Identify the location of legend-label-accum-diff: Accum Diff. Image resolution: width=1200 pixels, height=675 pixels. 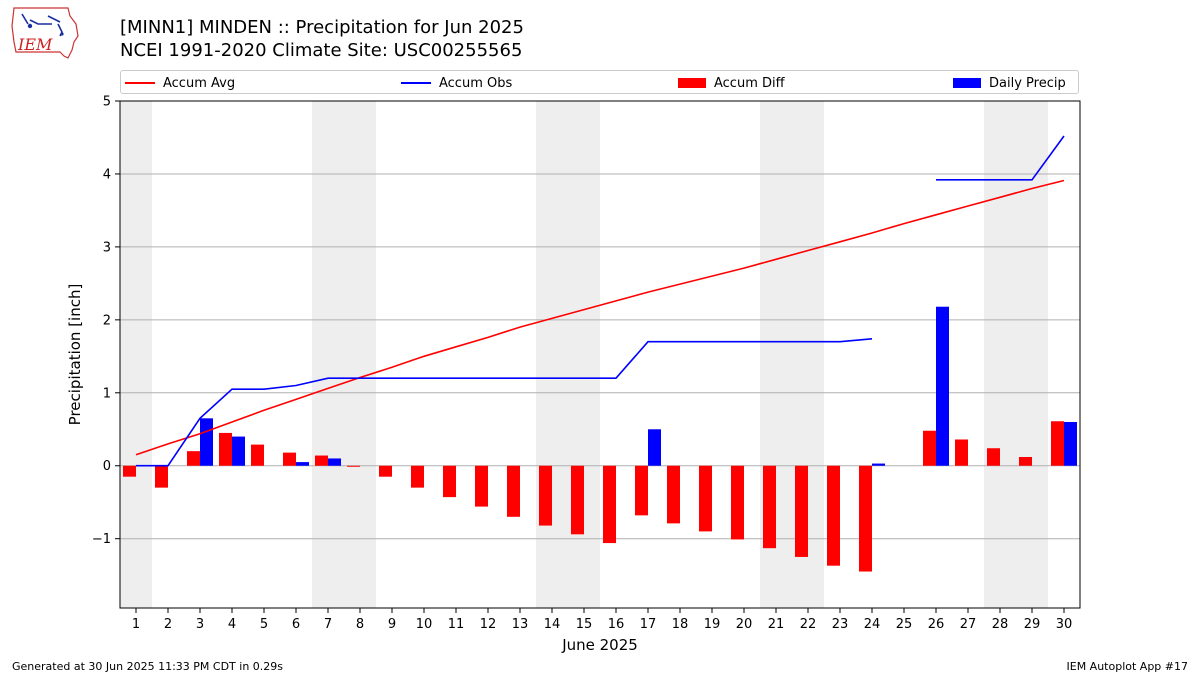
(749, 83).